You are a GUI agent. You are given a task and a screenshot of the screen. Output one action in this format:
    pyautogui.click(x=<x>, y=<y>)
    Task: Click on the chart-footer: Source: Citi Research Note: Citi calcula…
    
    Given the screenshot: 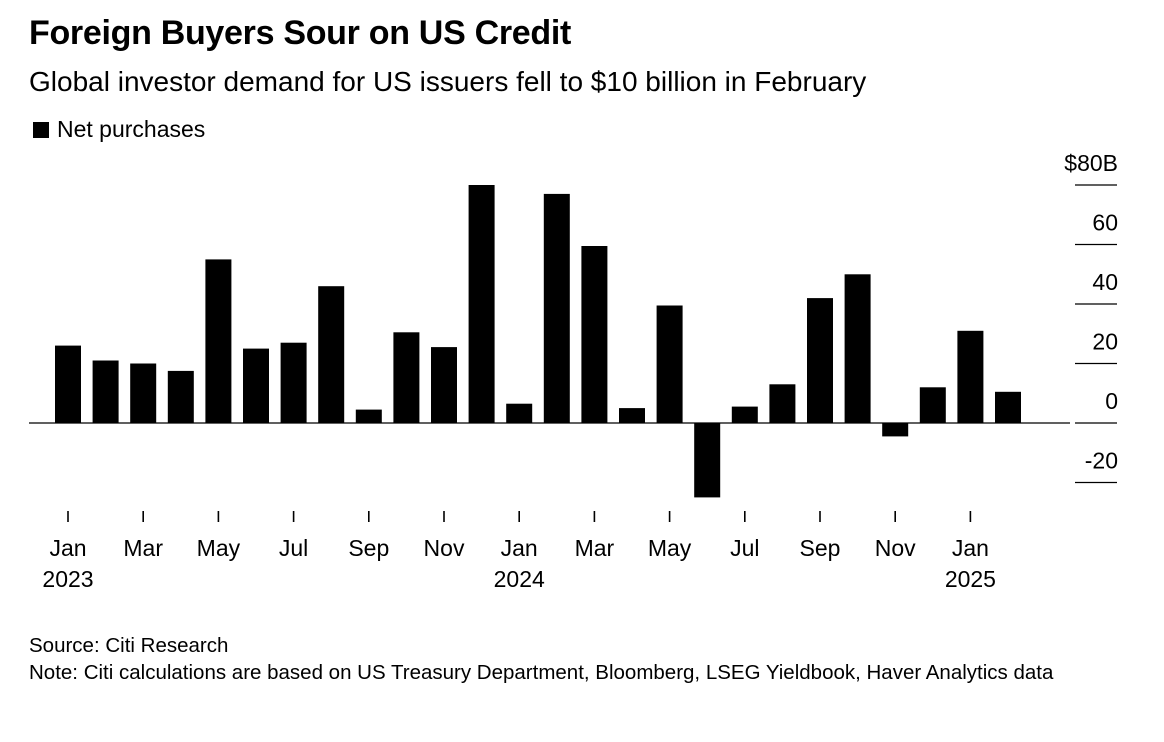 What is the action you would take?
    pyautogui.click(x=579, y=659)
    